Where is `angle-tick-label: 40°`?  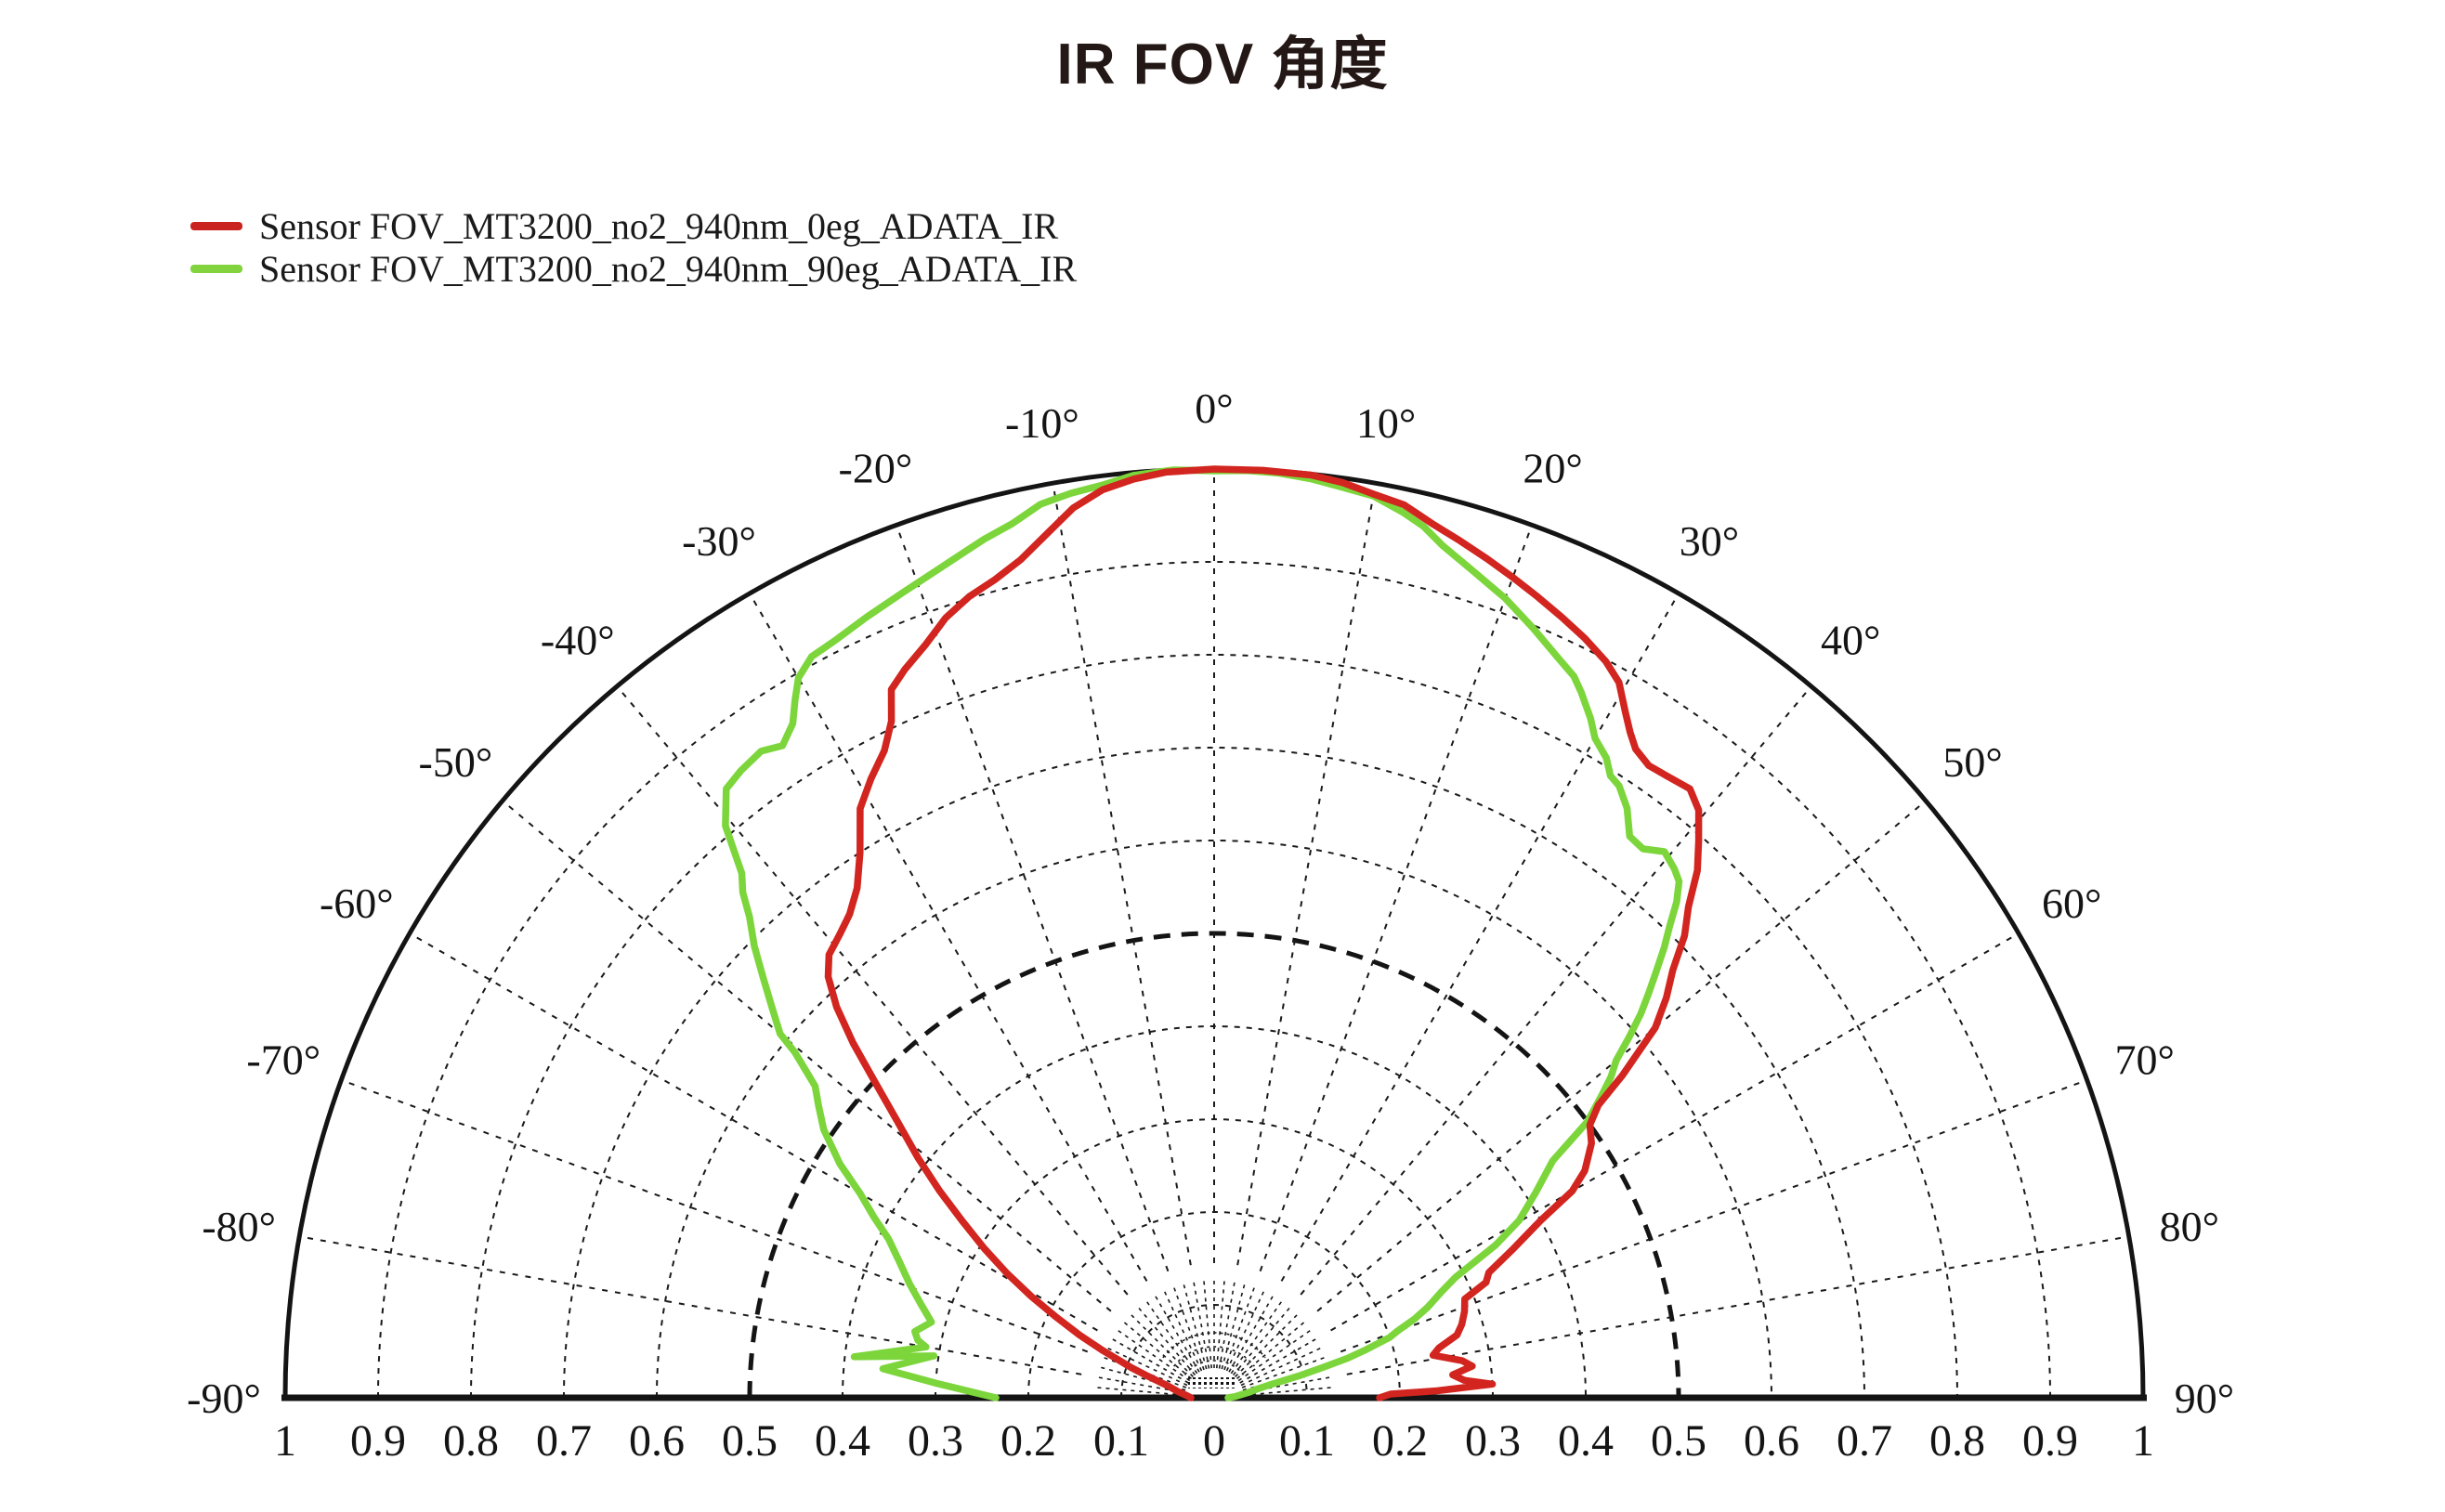 angle-tick-label: 40° is located at coordinates (1850, 639).